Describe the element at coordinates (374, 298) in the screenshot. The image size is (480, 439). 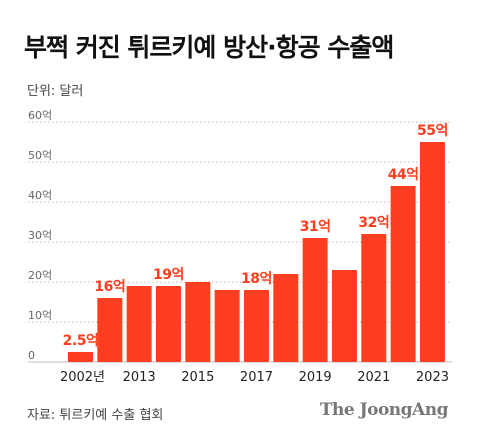
I see `bar-2021` at that location.